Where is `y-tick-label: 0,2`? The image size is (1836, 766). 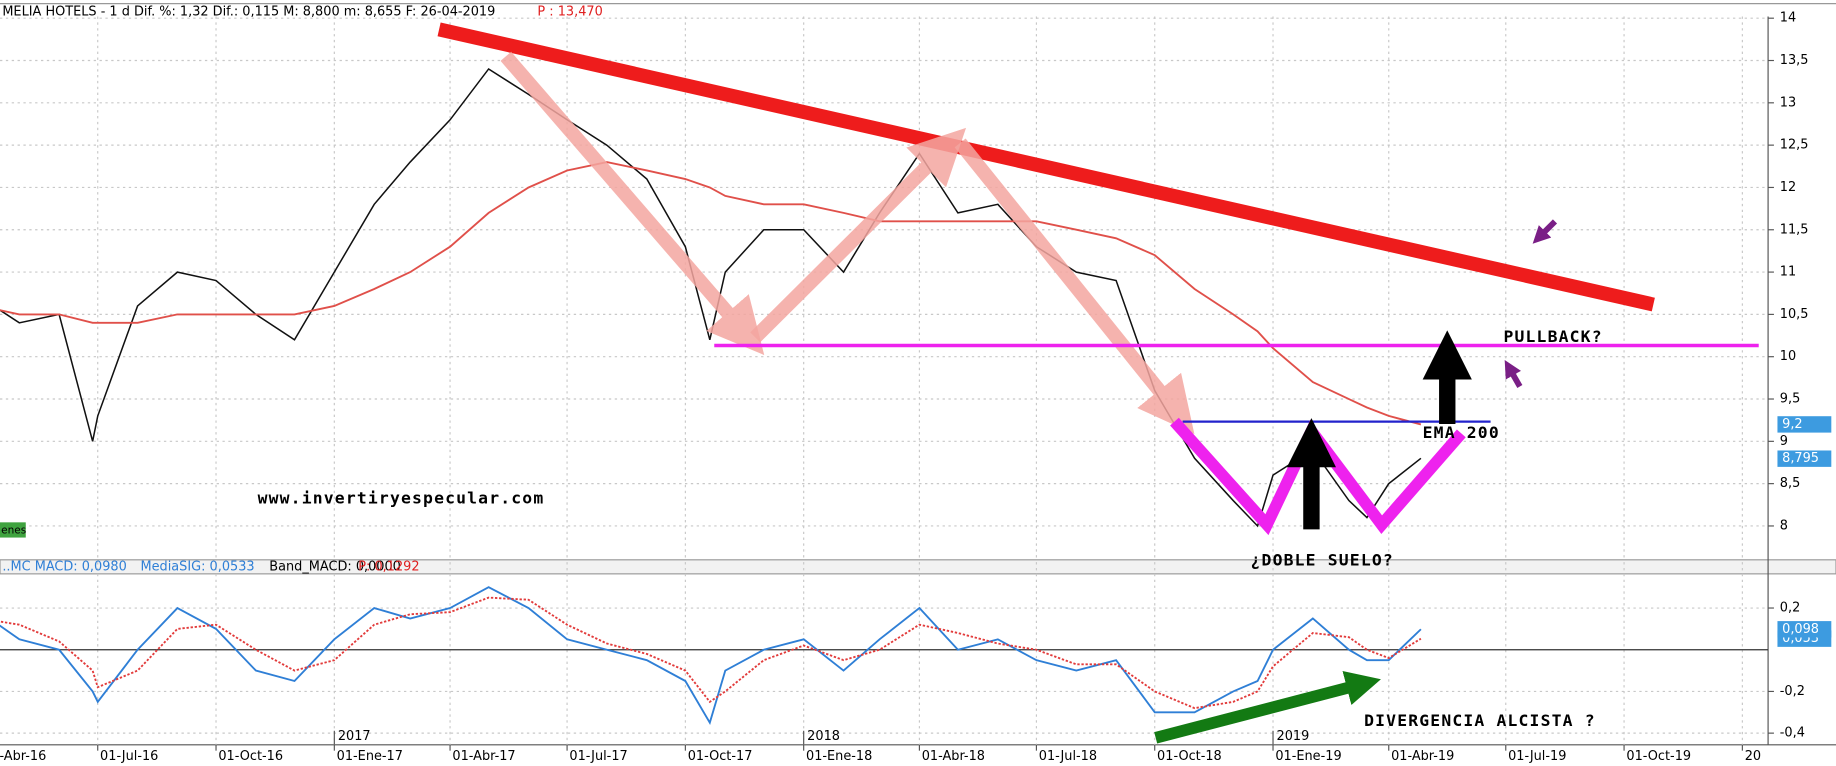
y-tick-label: 0,2 is located at coordinates (1790, 608).